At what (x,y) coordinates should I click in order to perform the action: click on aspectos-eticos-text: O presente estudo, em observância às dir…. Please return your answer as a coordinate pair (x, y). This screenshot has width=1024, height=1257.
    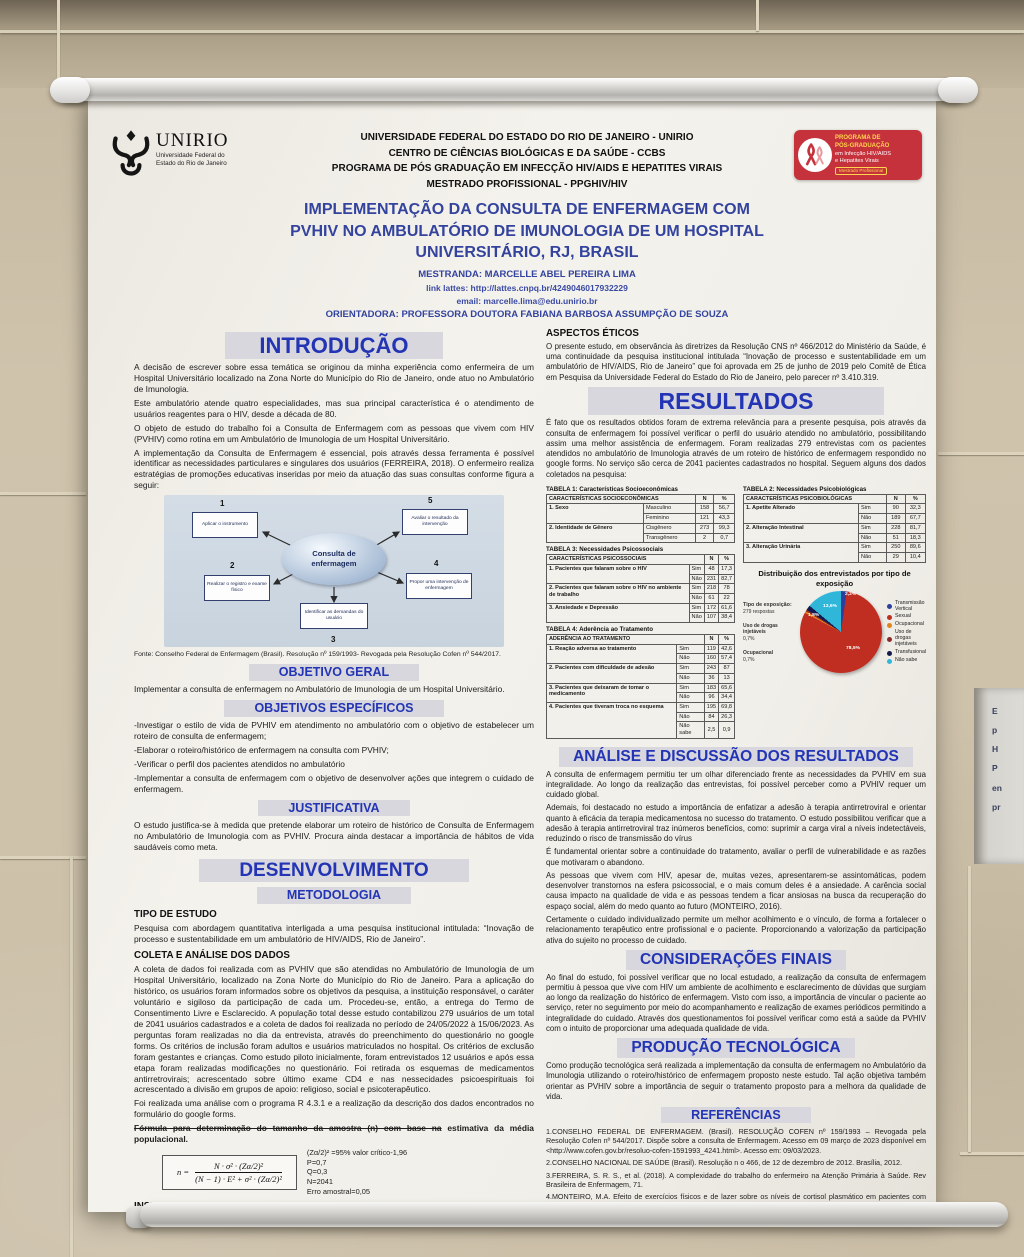
    Looking at the image, I should click on (735, 361).